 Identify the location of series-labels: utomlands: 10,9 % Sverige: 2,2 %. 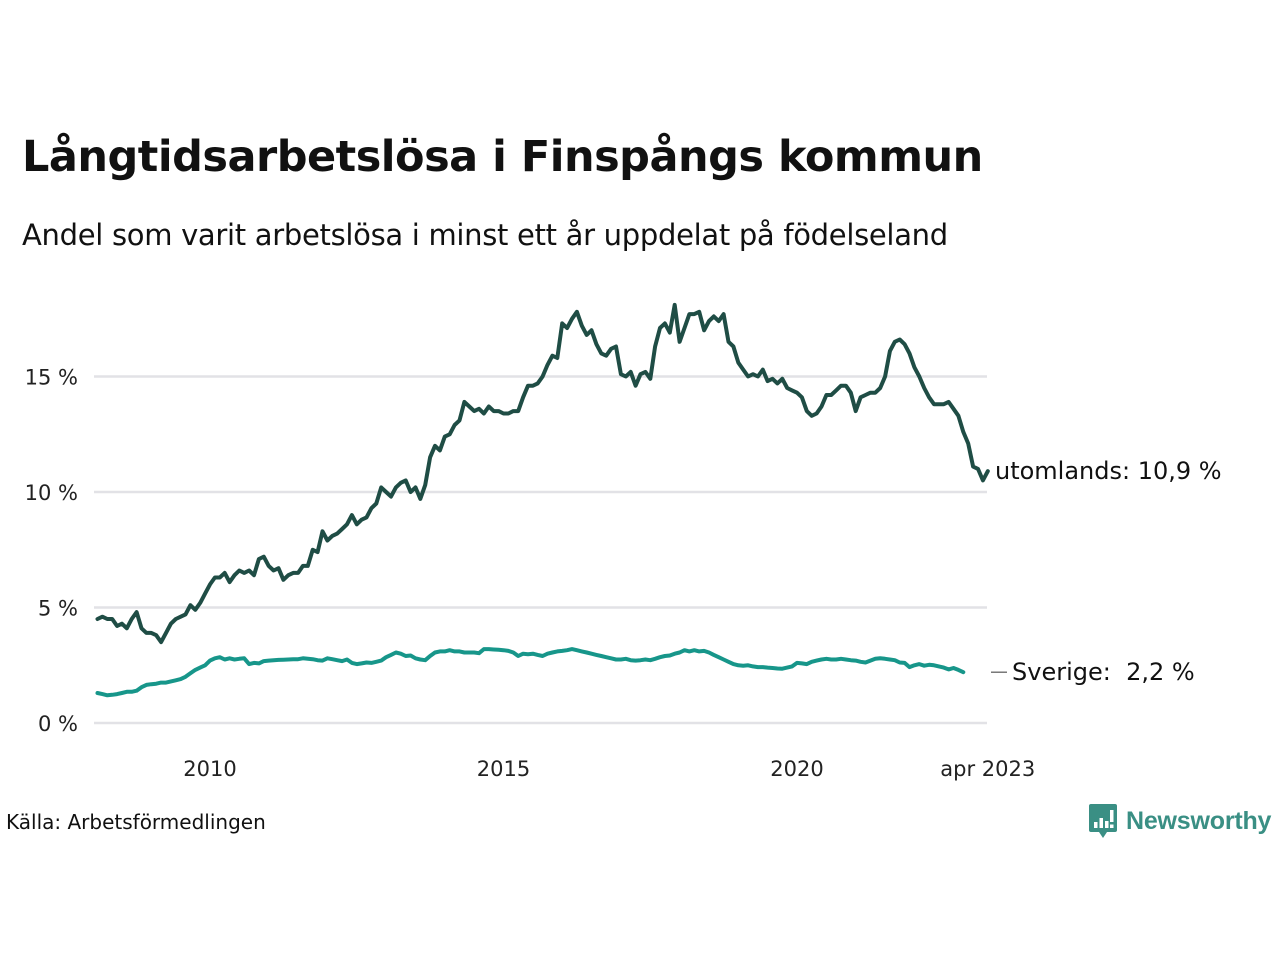
(1106, 571).